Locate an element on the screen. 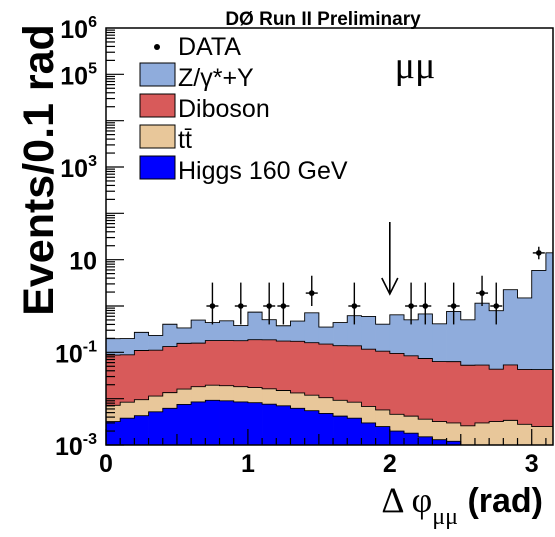  legend-swatch-diboson is located at coordinates (157, 105).